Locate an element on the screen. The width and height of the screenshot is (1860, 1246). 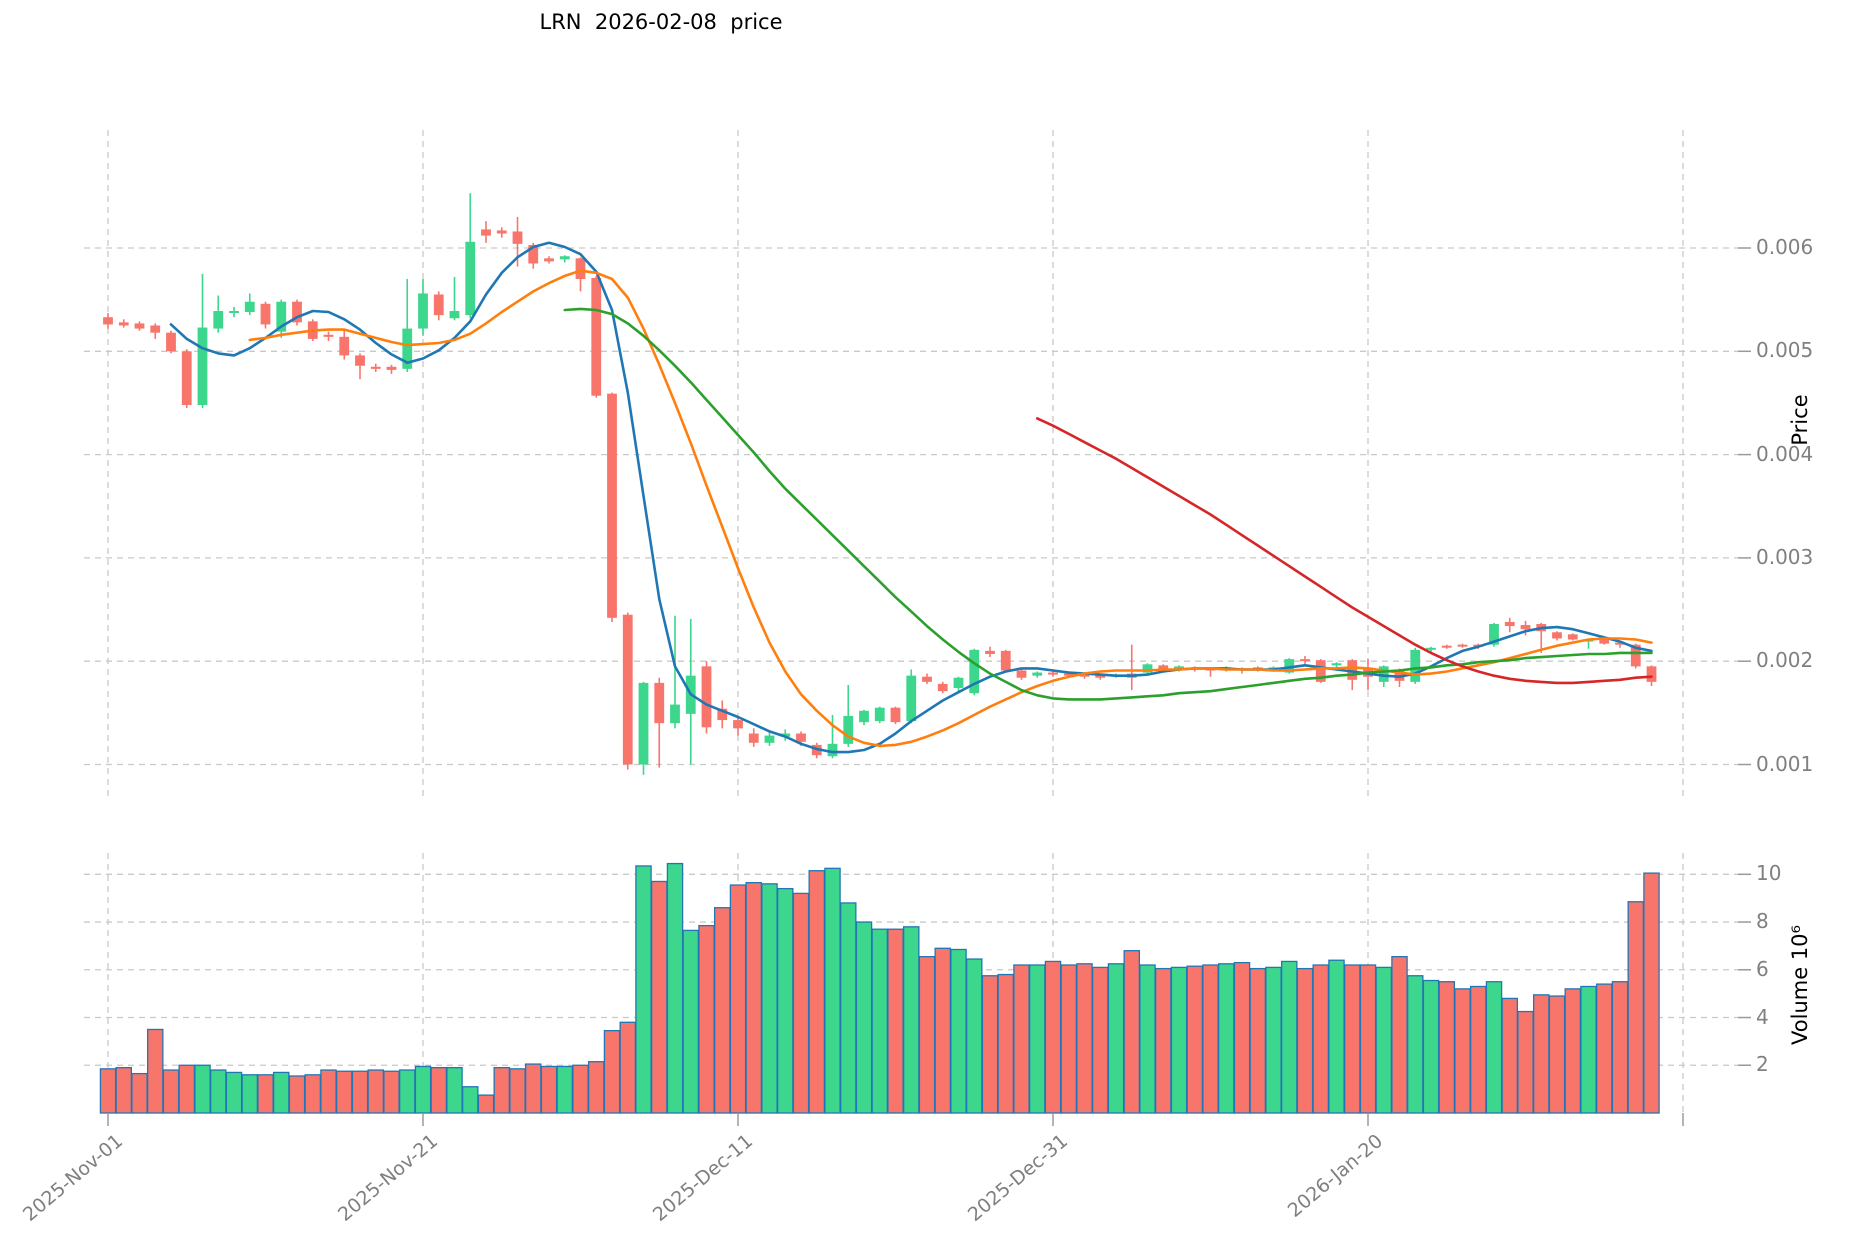
price-tick-label: 0.002 is located at coordinates (1785, 660).